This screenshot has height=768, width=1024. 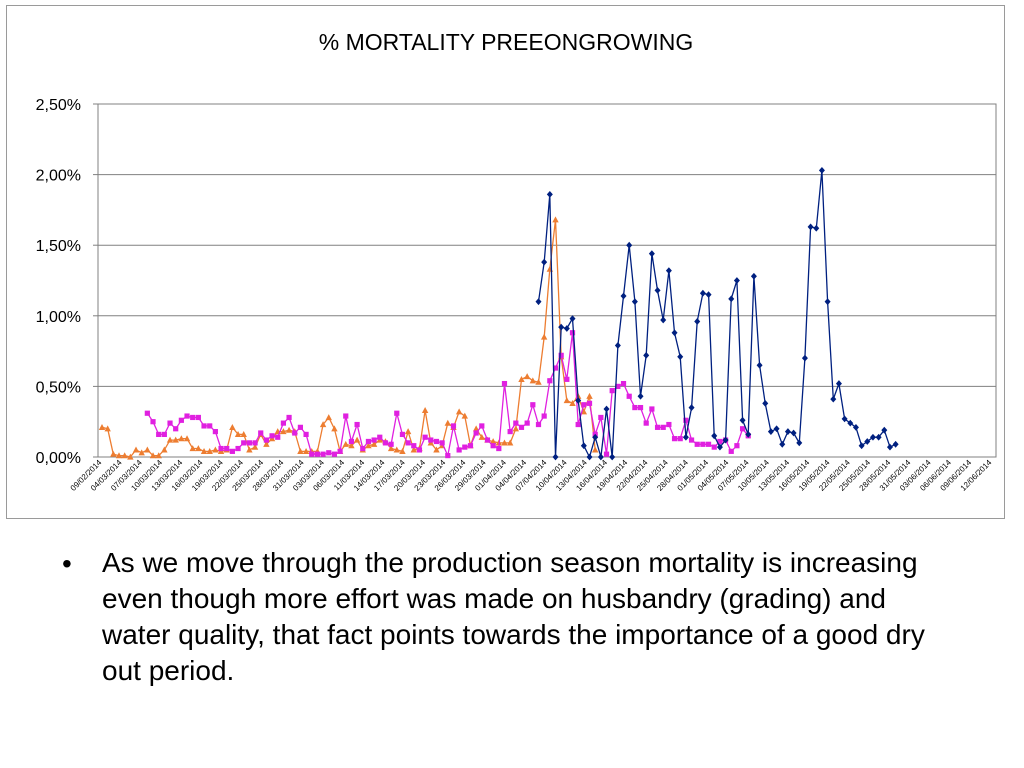 I want to click on chart-title: % MORTALITY PREEONGROWING, so click(x=506, y=42).